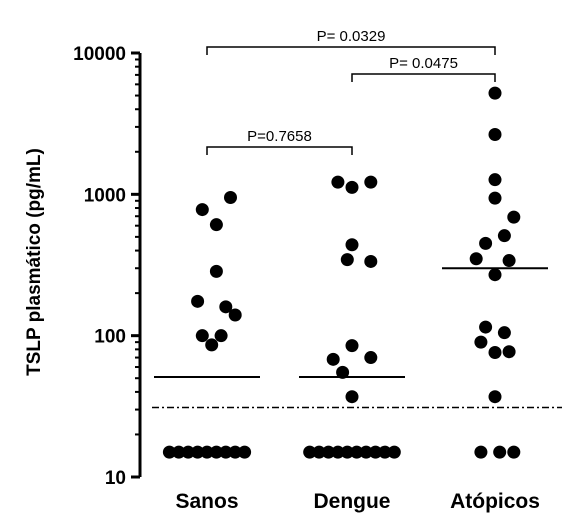 This screenshot has width=564, height=516. Describe the element at coordinates (115, 478) in the screenshot. I see `y-tick-label: 10` at that location.